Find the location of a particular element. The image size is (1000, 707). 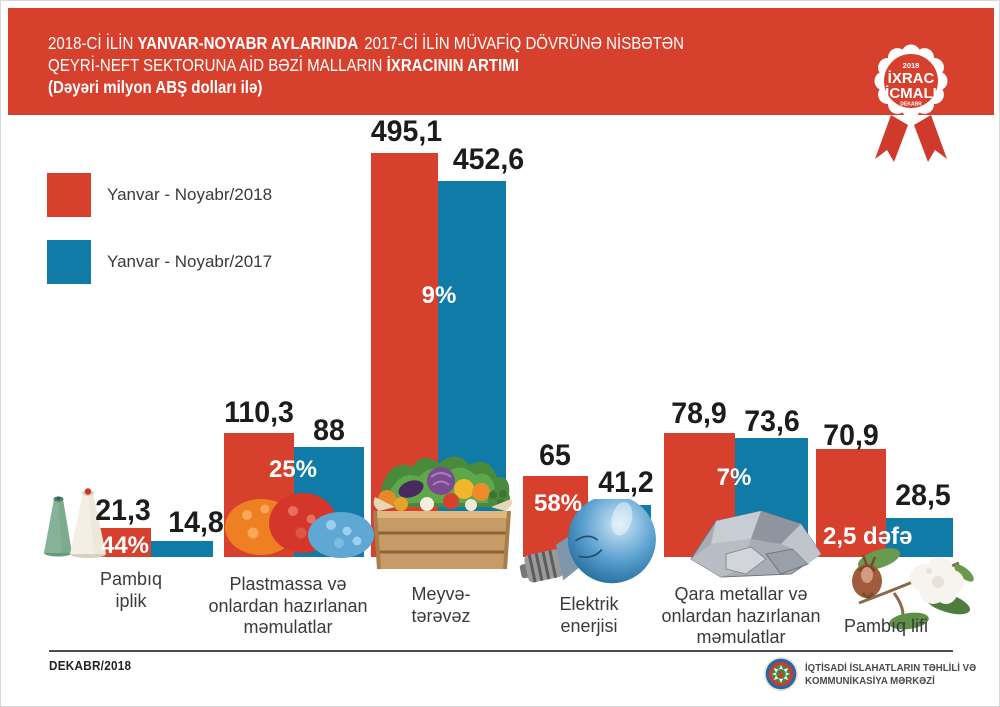

growth-plastmassa: 25% is located at coordinates (293, 469).